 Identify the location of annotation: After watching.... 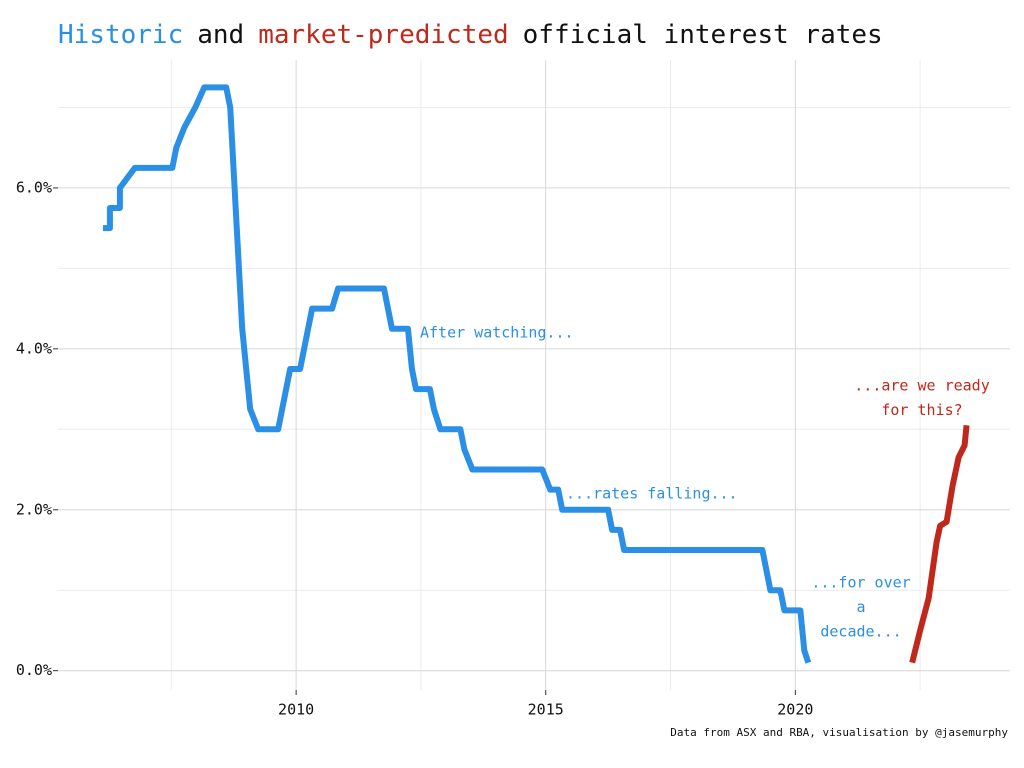
(497, 333).